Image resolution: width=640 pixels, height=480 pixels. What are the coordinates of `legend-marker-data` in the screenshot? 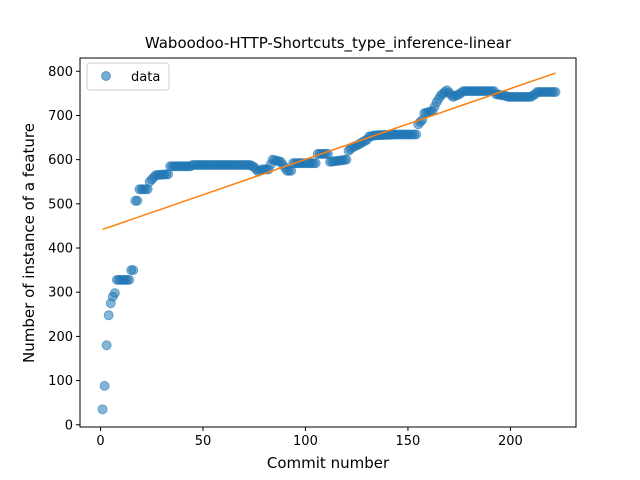 It's located at (106, 76).